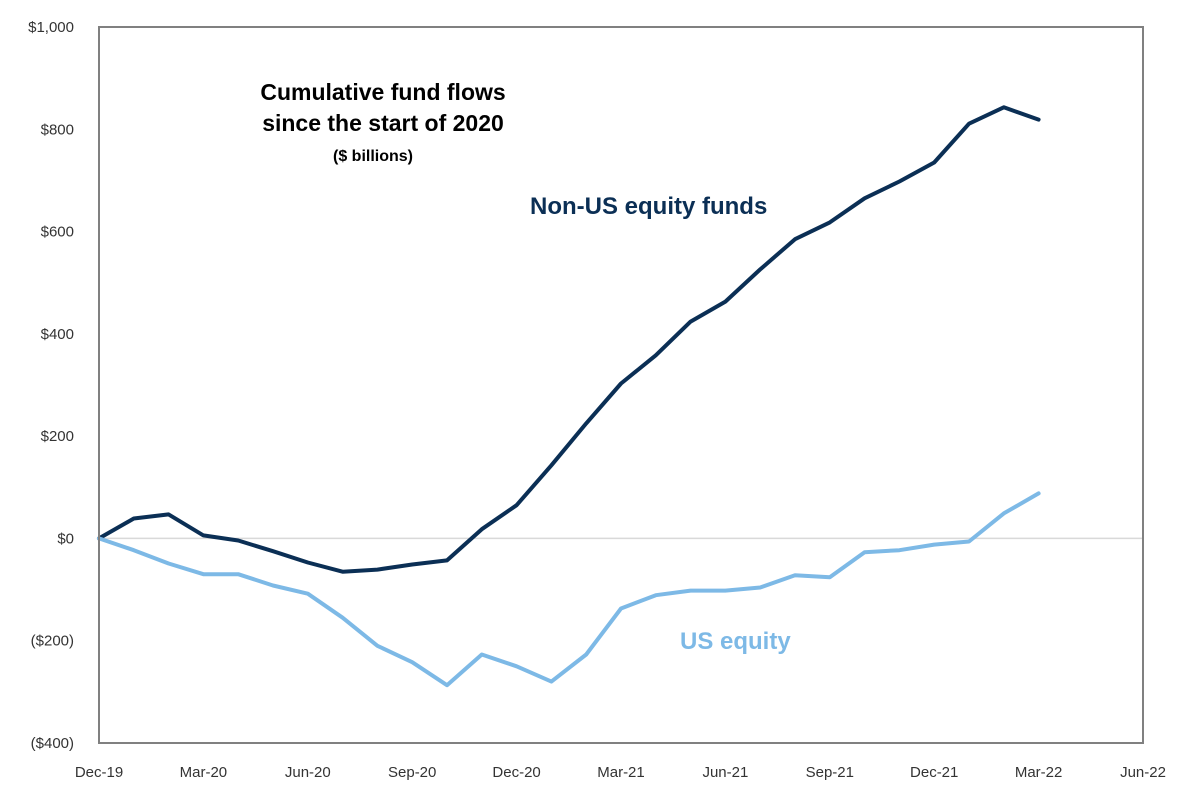  What do you see at coordinates (648, 206) in the screenshot?
I see `non-us-equity-label: Non-US equity funds` at bounding box center [648, 206].